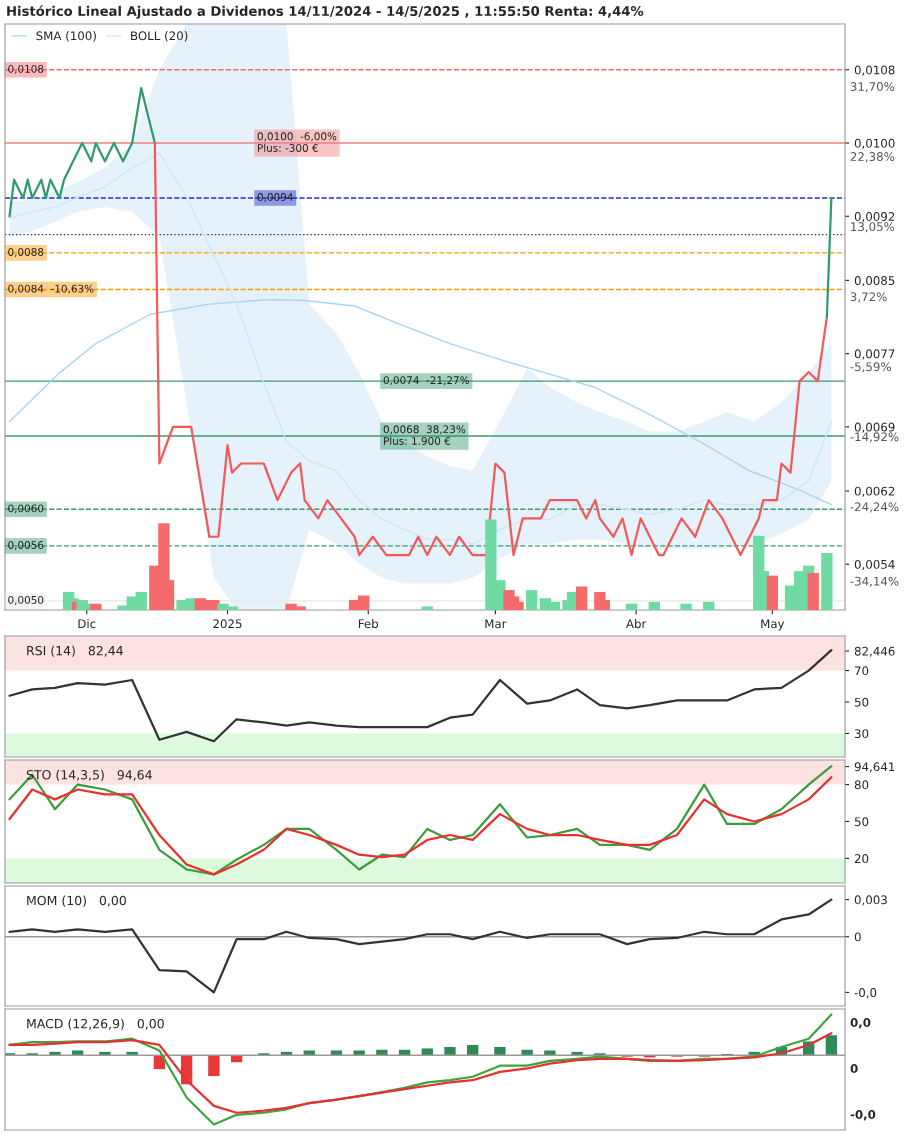 The height and width of the screenshot is (1138, 914). What do you see at coordinates (874, 354) in the screenshot?
I see `y-tick-label: 0,0077` at bounding box center [874, 354].